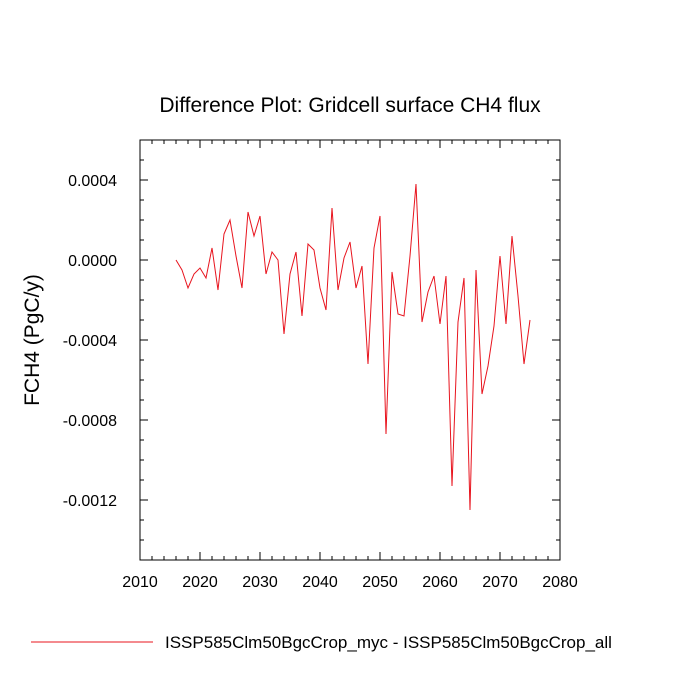 This screenshot has height=700, width=700. I want to click on y-tick-label: -0.0004, so click(90, 341).